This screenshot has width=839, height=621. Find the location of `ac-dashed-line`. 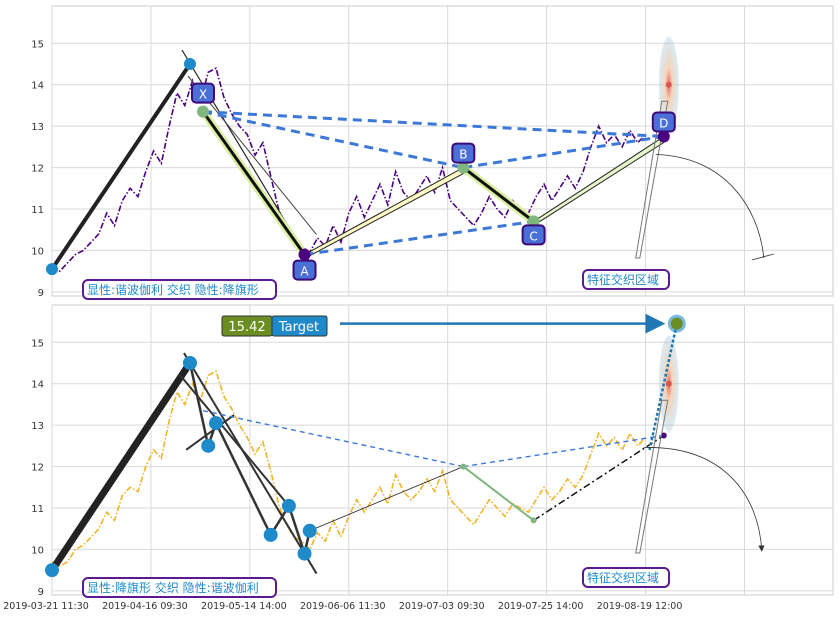

ac-dashed-line is located at coordinates (419, 238).